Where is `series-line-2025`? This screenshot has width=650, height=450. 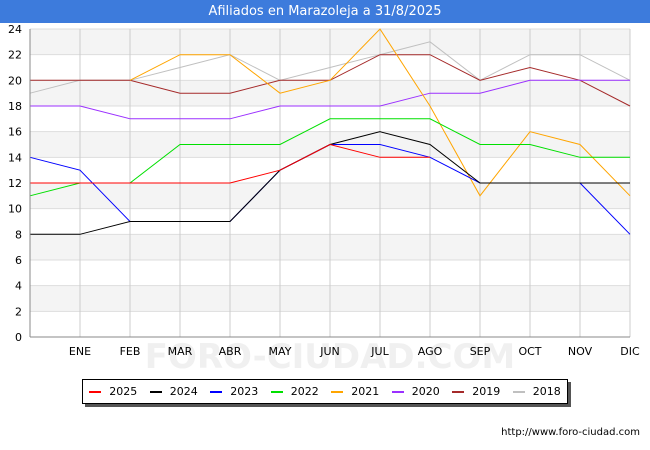 series-line-2025 is located at coordinates (230, 163).